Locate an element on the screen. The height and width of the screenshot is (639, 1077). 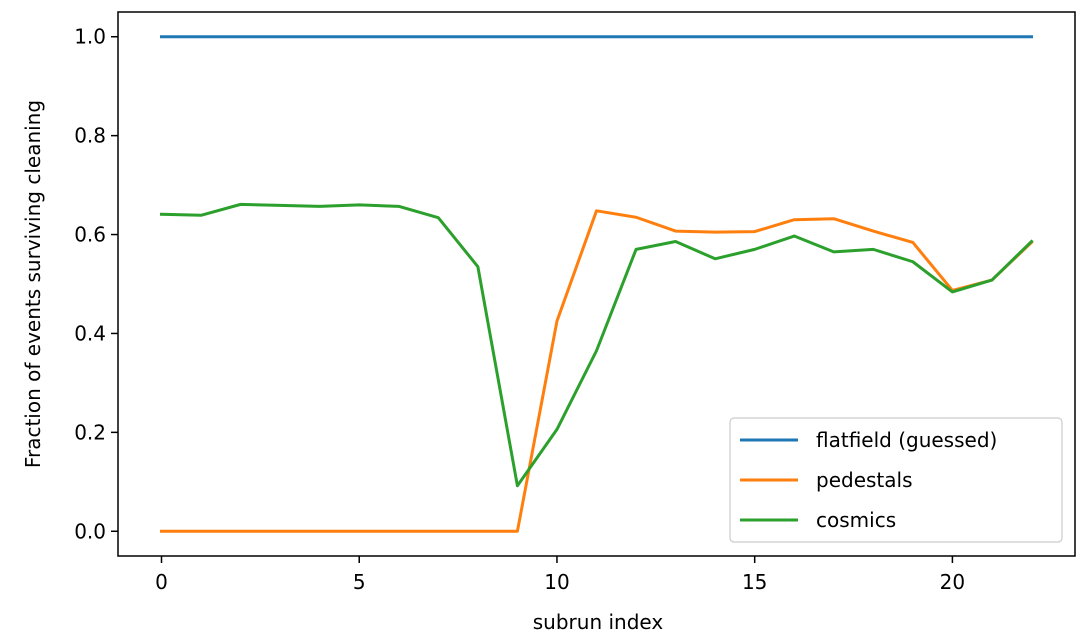
x-tick-label: 20 is located at coordinates (952, 582).